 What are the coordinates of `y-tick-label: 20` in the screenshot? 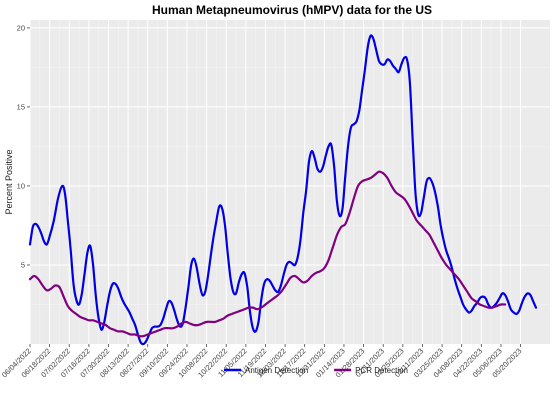 It's located at (21, 27).